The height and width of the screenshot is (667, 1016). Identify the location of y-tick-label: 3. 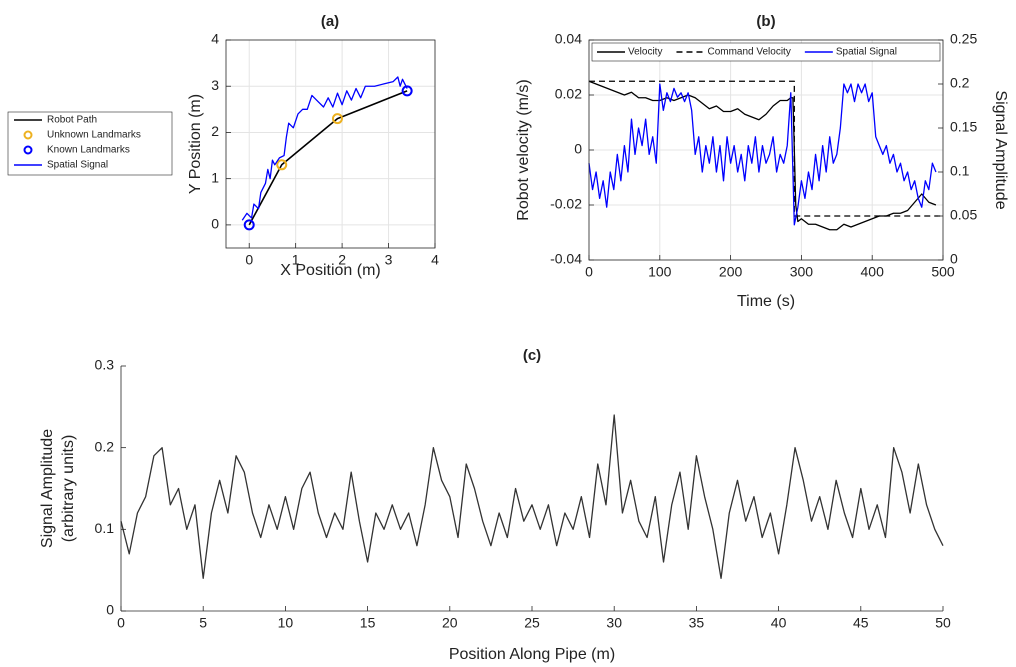
(215, 85).